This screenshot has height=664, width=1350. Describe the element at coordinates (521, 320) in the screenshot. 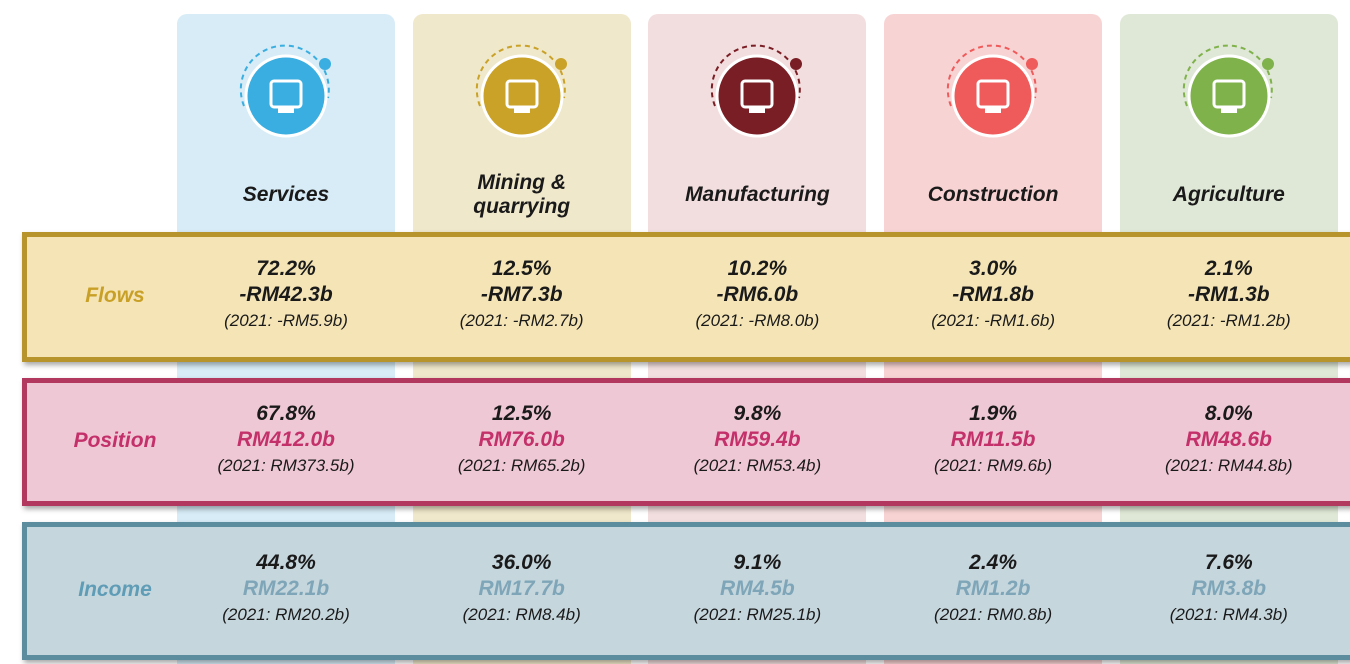

I see `previous-text: (2021: -RM2.7b)` at that location.